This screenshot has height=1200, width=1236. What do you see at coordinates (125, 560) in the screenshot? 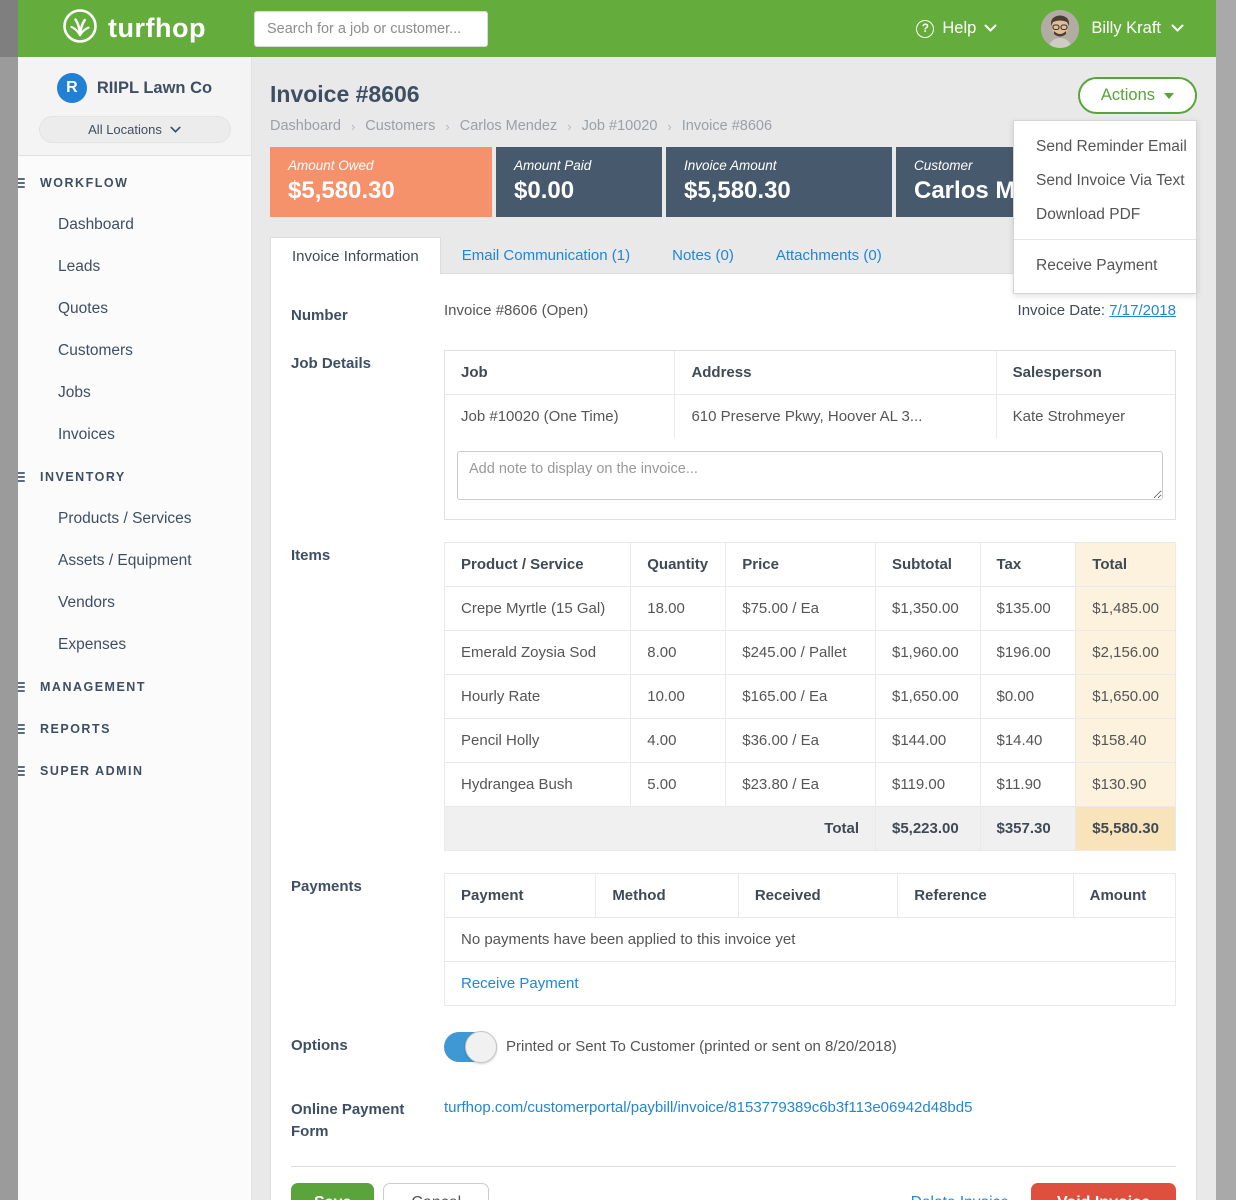
I see `sidebar-item-assets-equipment: Assets / Equipment` at bounding box center [125, 560].